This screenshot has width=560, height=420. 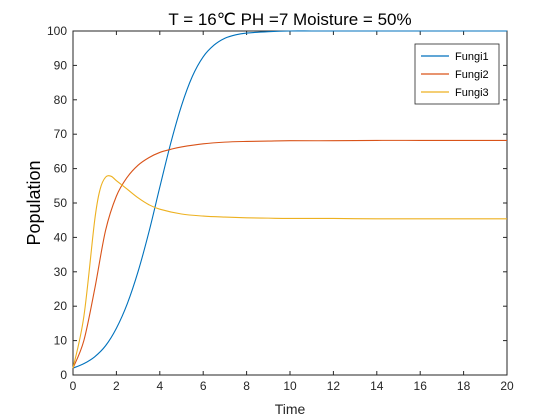 I want to click on x-tick-label: 2, so click(x=116, y=386).